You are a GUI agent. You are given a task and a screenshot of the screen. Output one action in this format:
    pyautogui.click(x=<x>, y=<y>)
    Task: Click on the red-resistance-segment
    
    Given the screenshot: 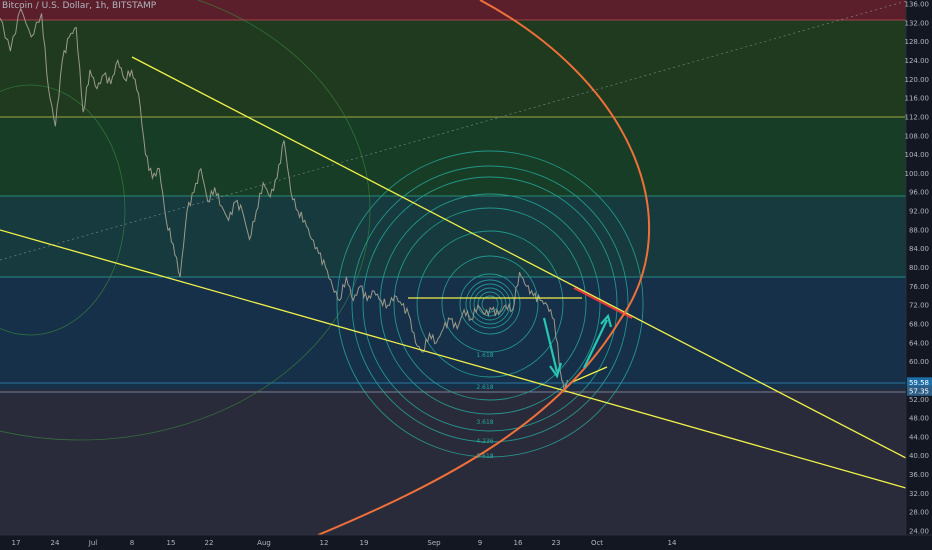 What is the action you would take?
    pyautogui.click(x=603, y=303)
    